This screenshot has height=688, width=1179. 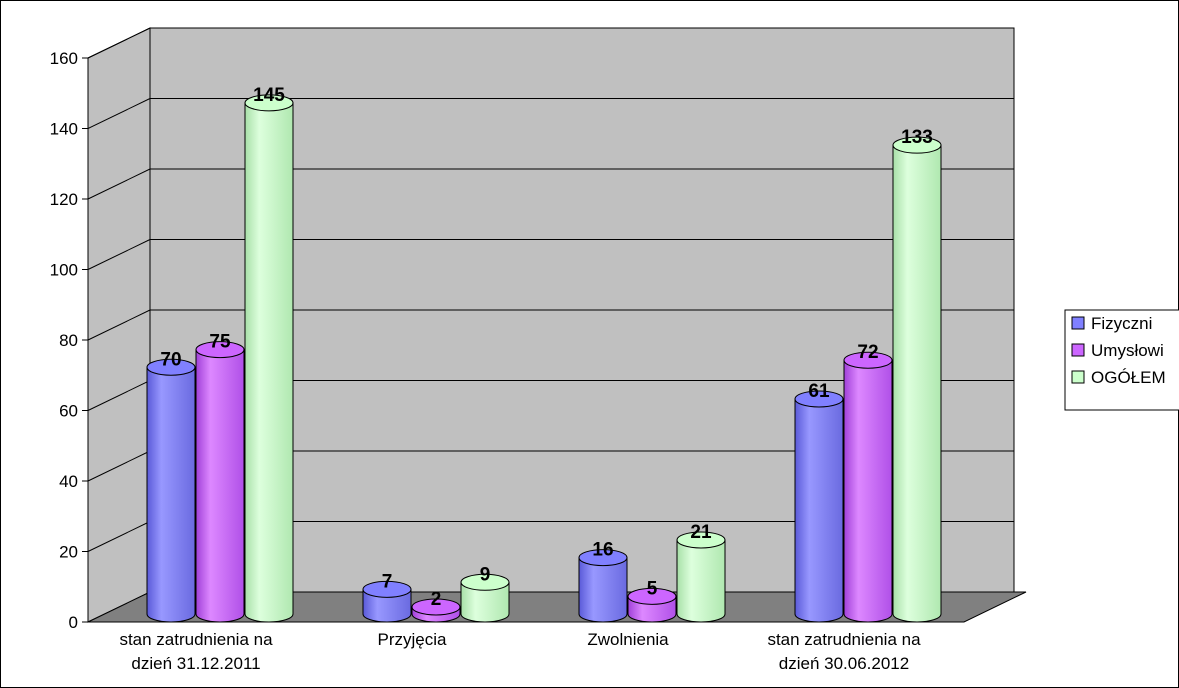 I want to click on data-label: 16, so click(x=602, y=550).